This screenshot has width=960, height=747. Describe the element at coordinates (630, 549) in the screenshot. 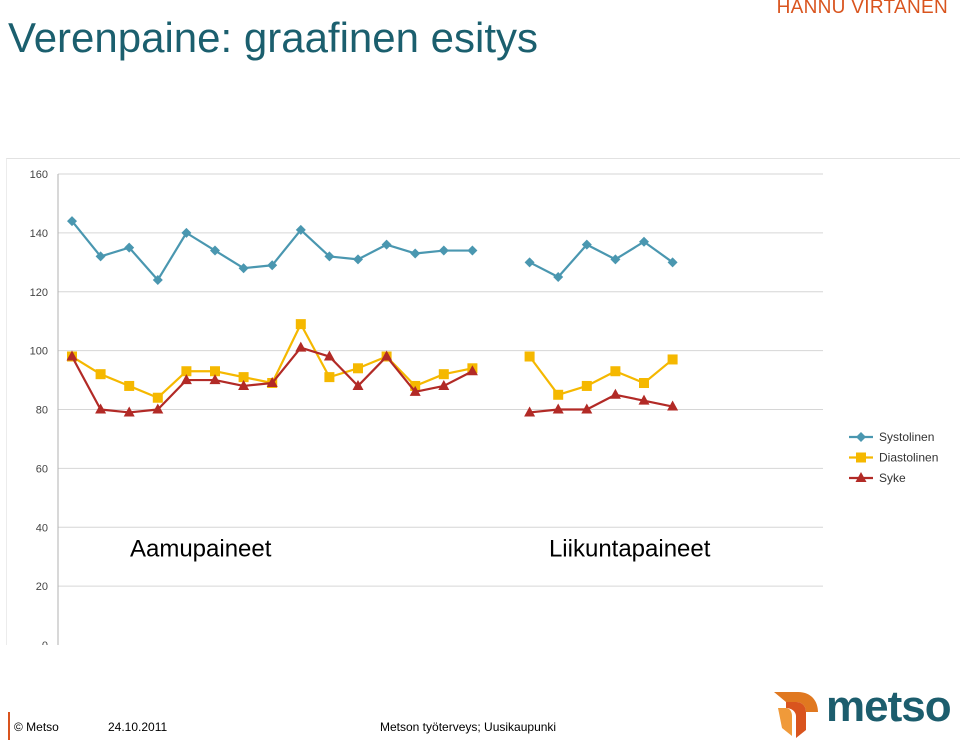

I see `annotation-label: Liikuntapaineet` at that location.